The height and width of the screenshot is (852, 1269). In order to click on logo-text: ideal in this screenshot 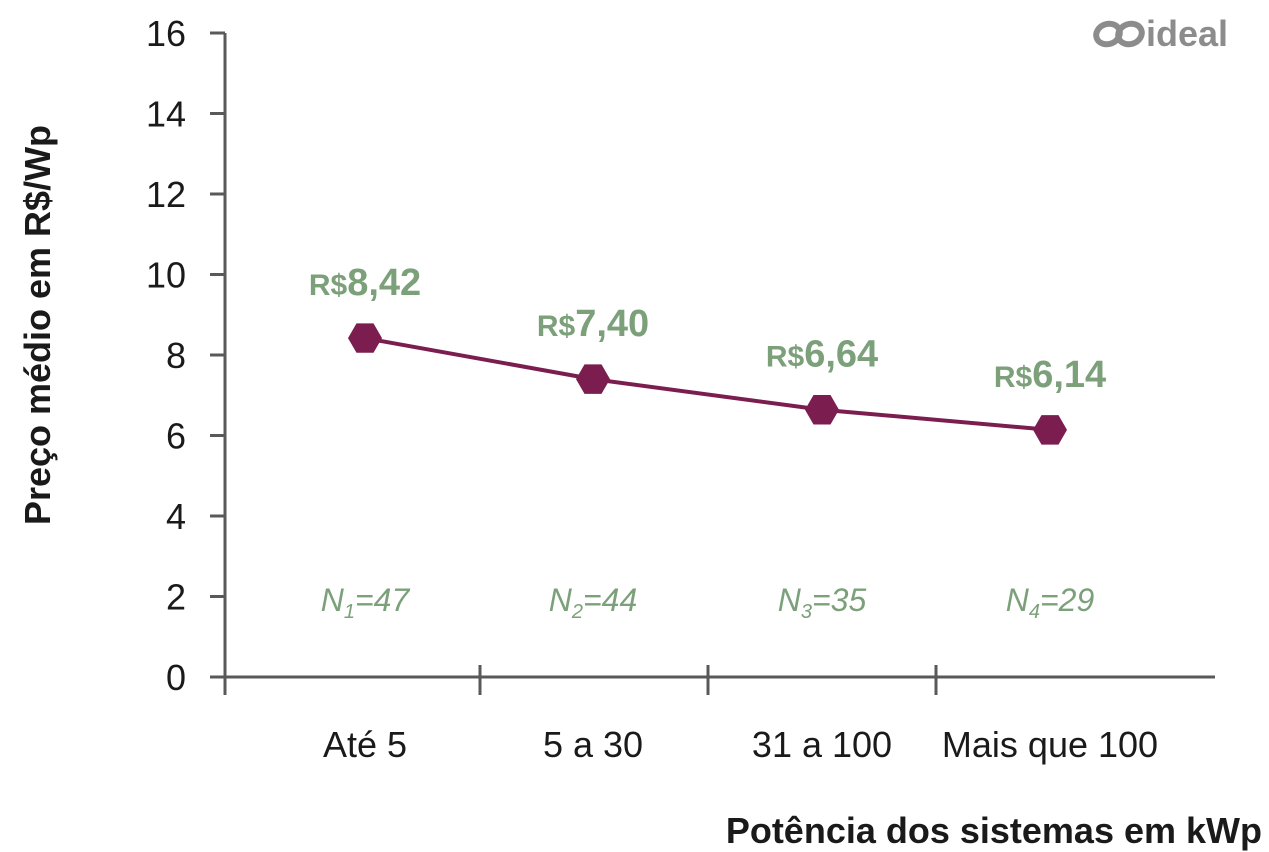, I will do `click(1187, 33)`.